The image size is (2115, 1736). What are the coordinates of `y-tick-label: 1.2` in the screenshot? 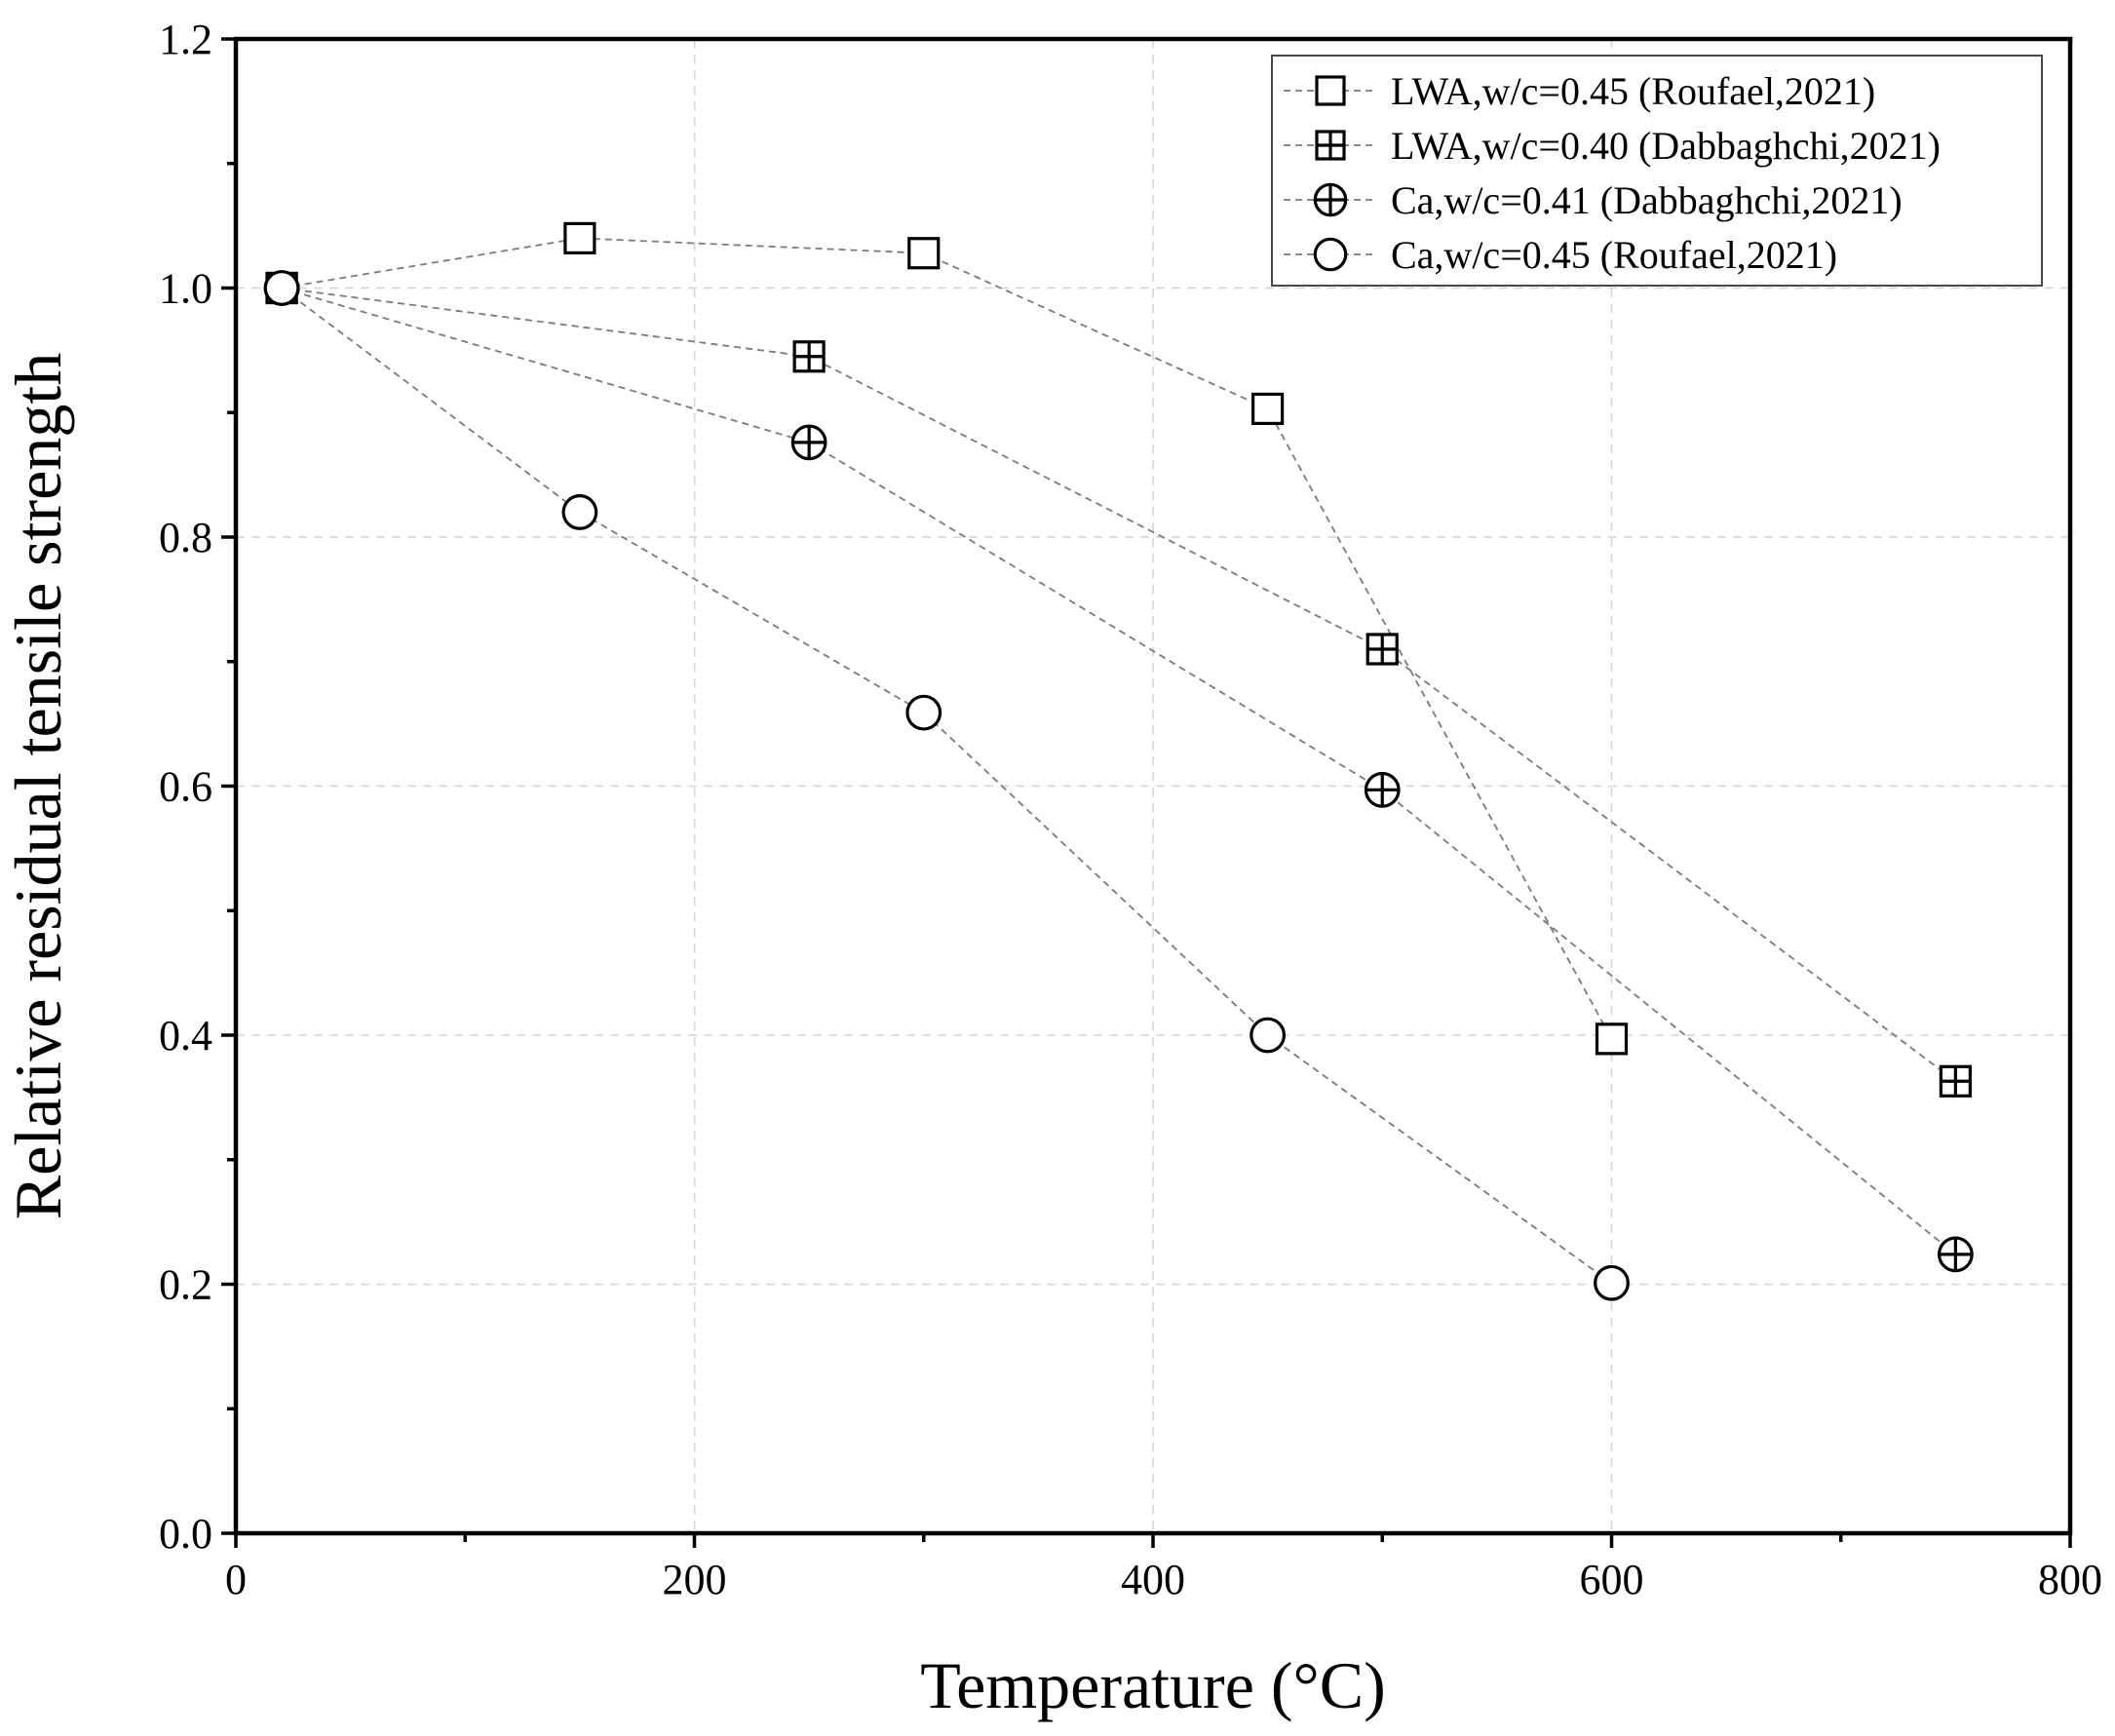 It's located at (185, 39).